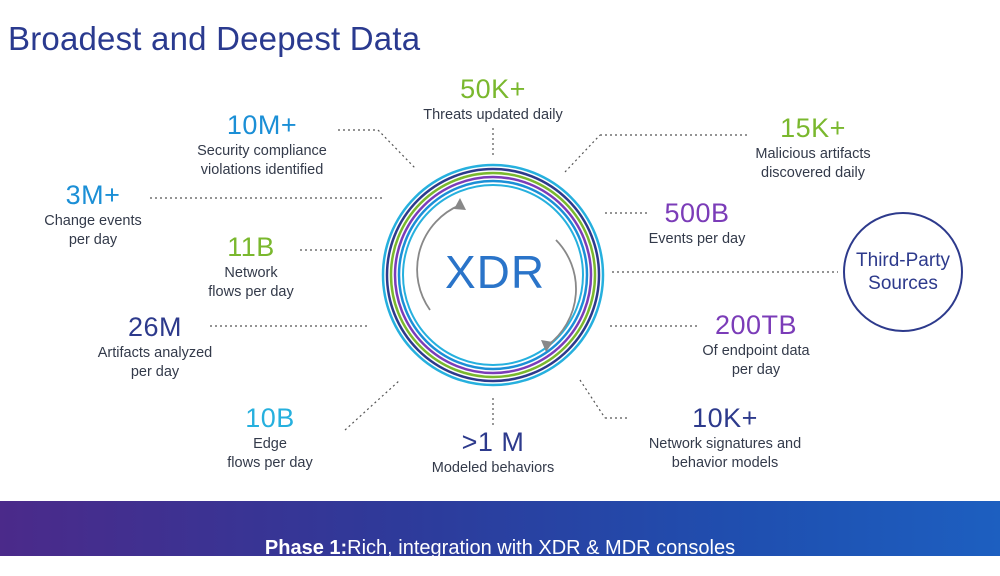 The height and width of the screenshot is (576, 1000). Describe the element at coordinates (813, 163) in the screenshot. I see `stat-malicious-desc: Malicious artifacts discovered daily` at that location.